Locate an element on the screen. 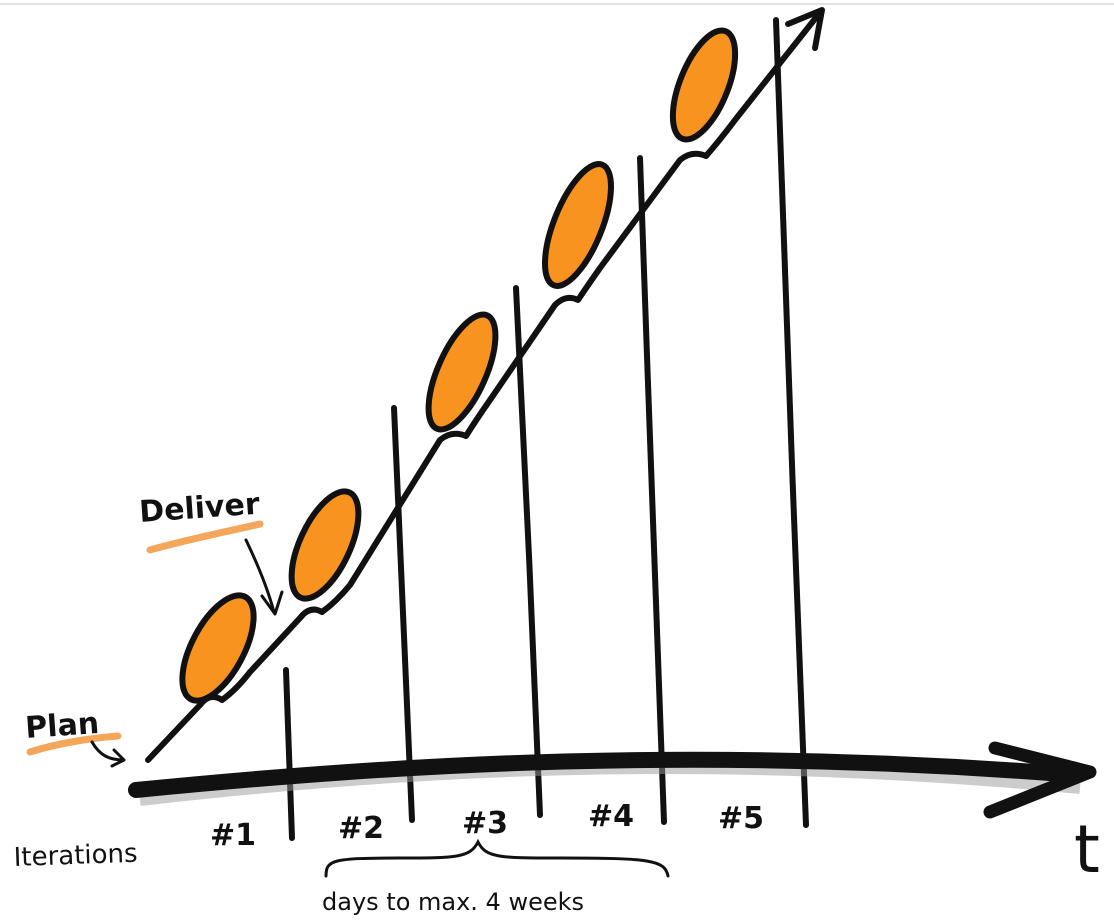 The width and height of the screenshot is (1114, 922). time-axis is located at coordinates (612, 780).